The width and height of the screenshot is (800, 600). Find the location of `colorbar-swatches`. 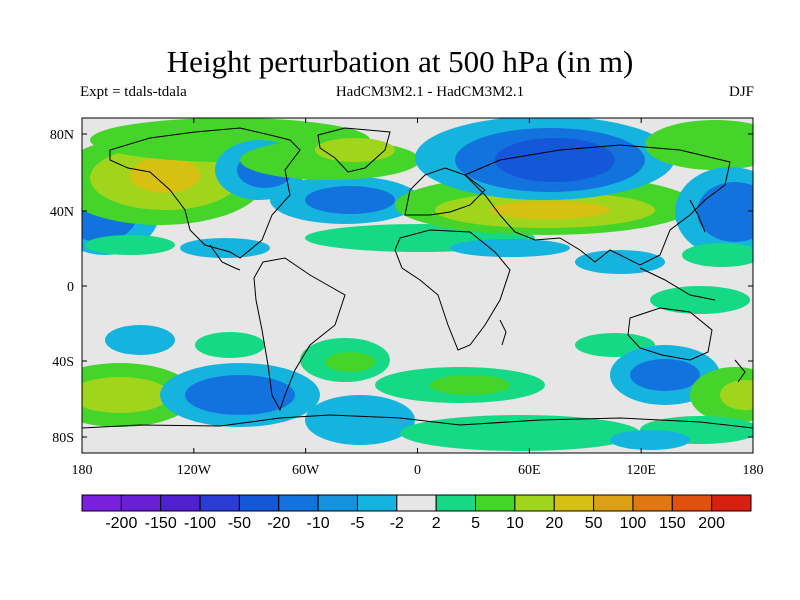

colorbar-swatches is located at coordinates (416, 503).